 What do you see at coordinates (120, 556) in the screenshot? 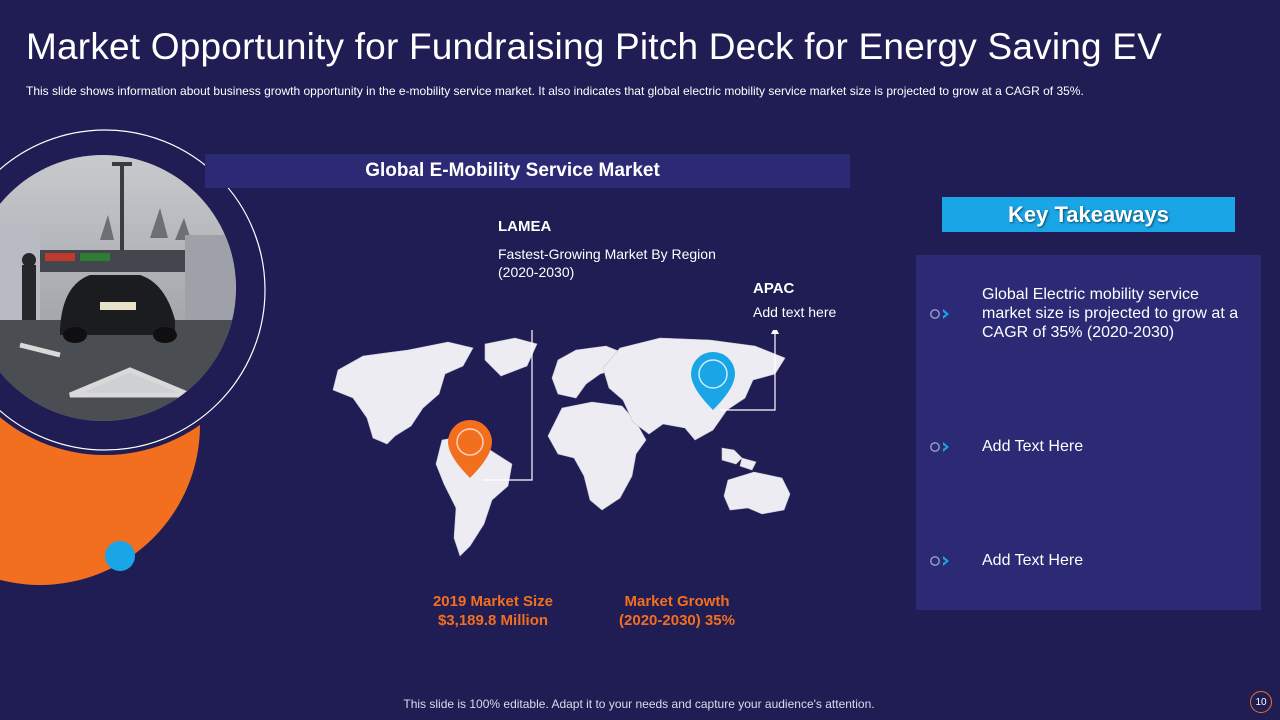
I see `blue-dot` at bounding box center [120, 556].